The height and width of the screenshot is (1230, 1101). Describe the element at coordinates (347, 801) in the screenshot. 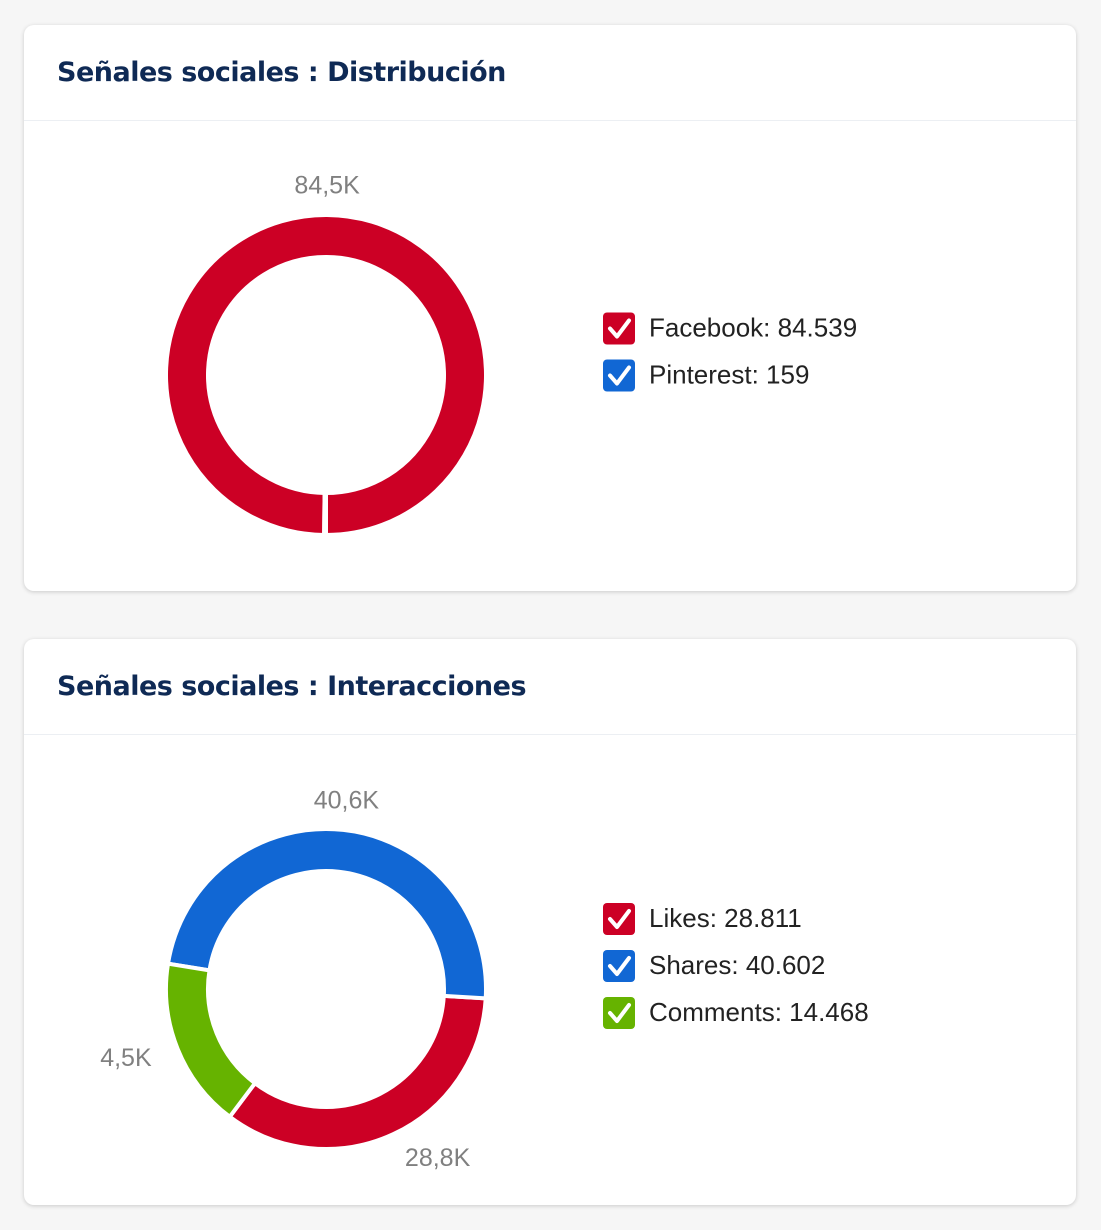

I see `data-label: 40,6K` at that location.